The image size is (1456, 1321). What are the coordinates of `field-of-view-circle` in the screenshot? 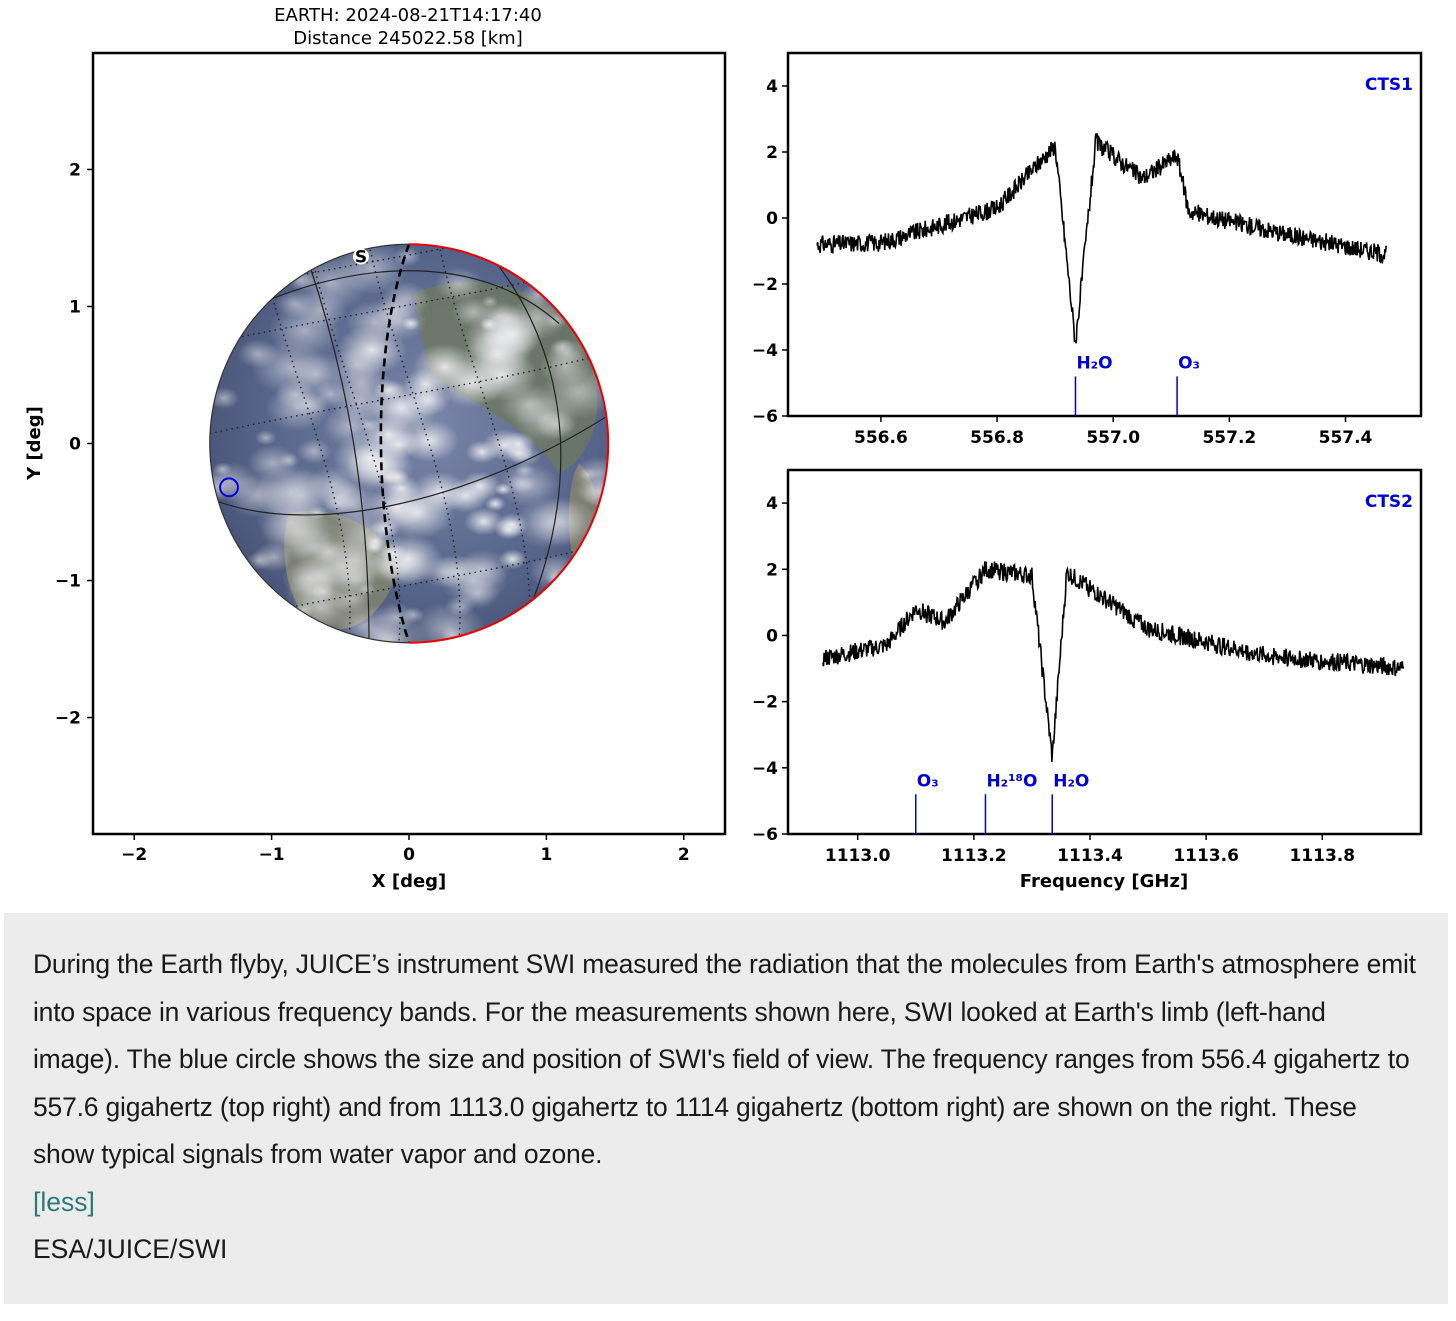 It's located at (229, 487).